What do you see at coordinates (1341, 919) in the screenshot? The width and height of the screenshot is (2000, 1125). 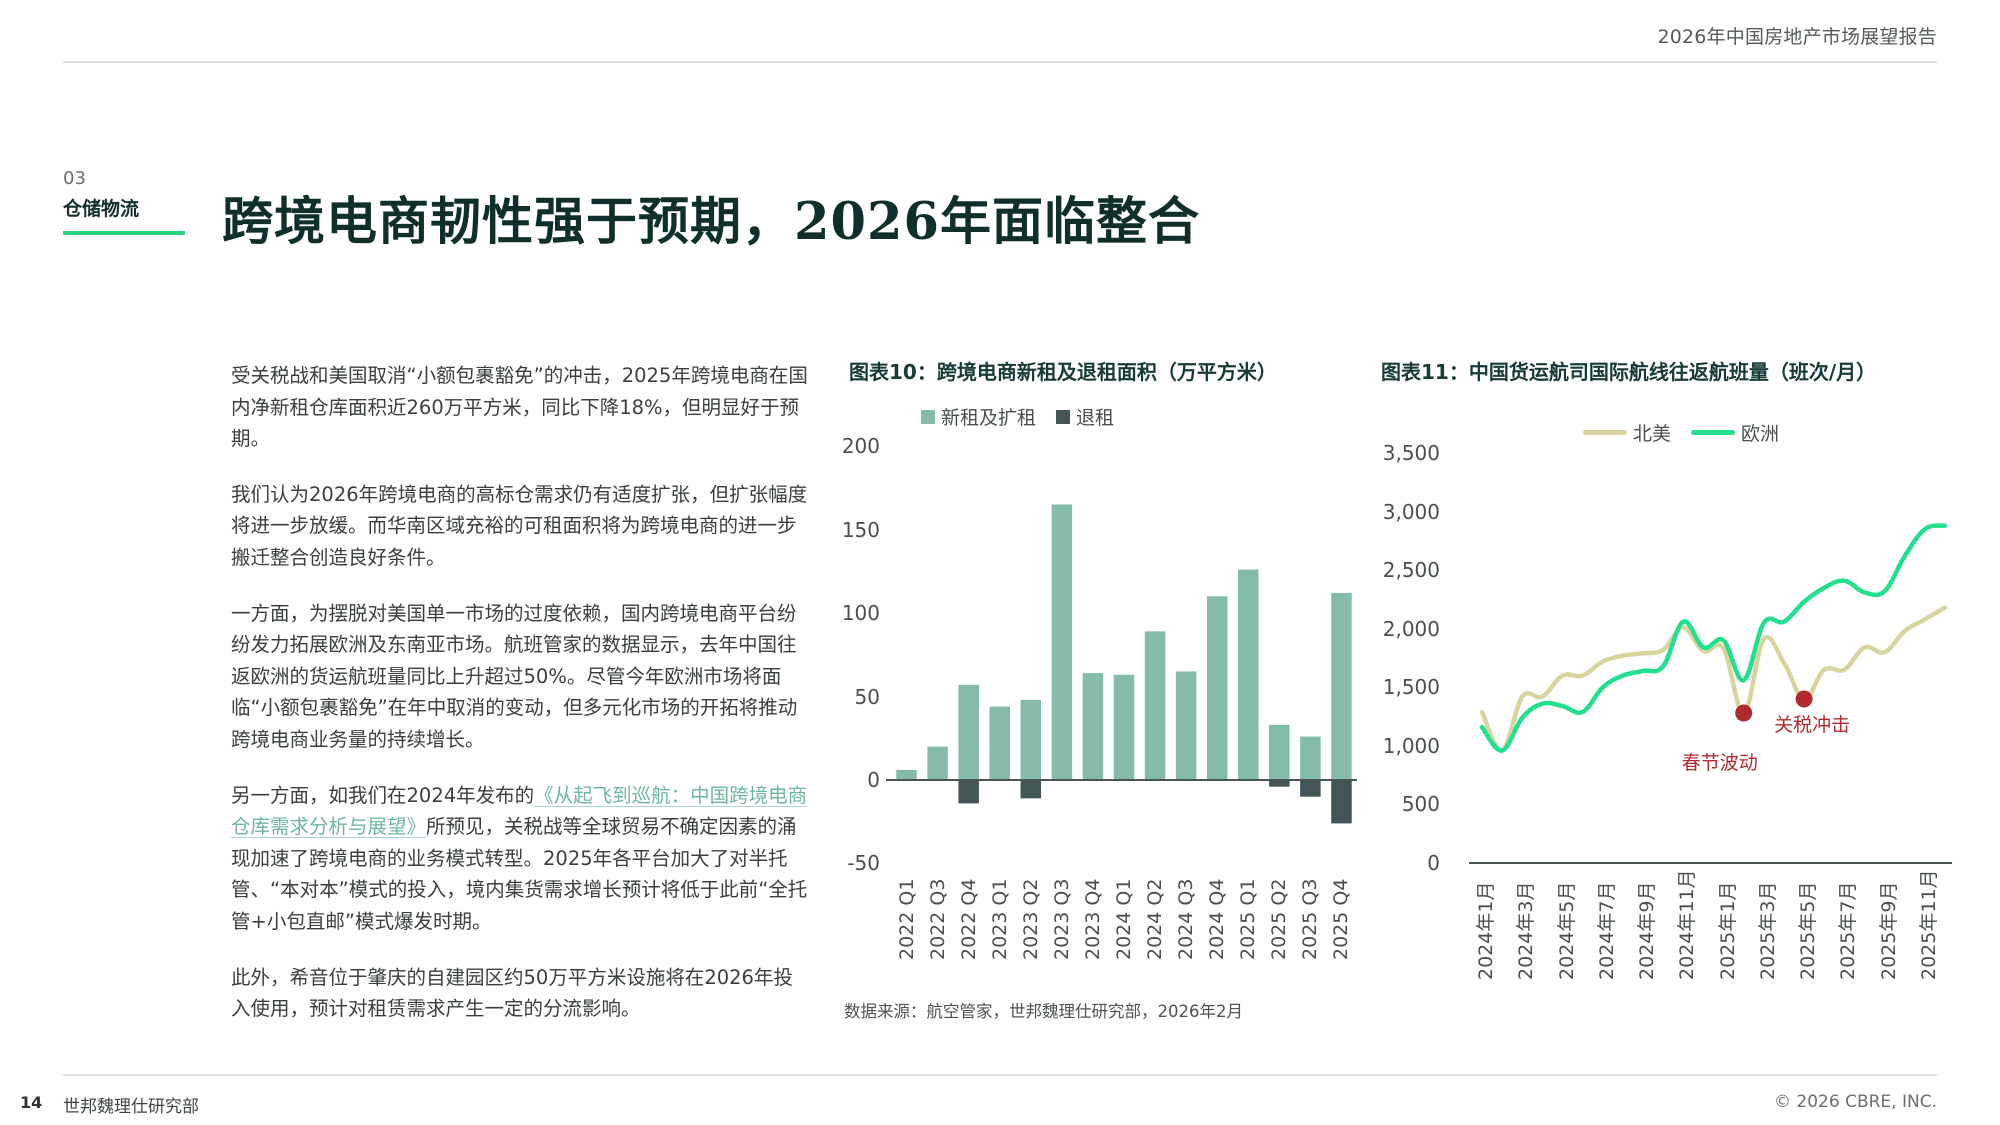 I see `x-tick-label: 2025 Q4` at bounding box center [1341, 919].